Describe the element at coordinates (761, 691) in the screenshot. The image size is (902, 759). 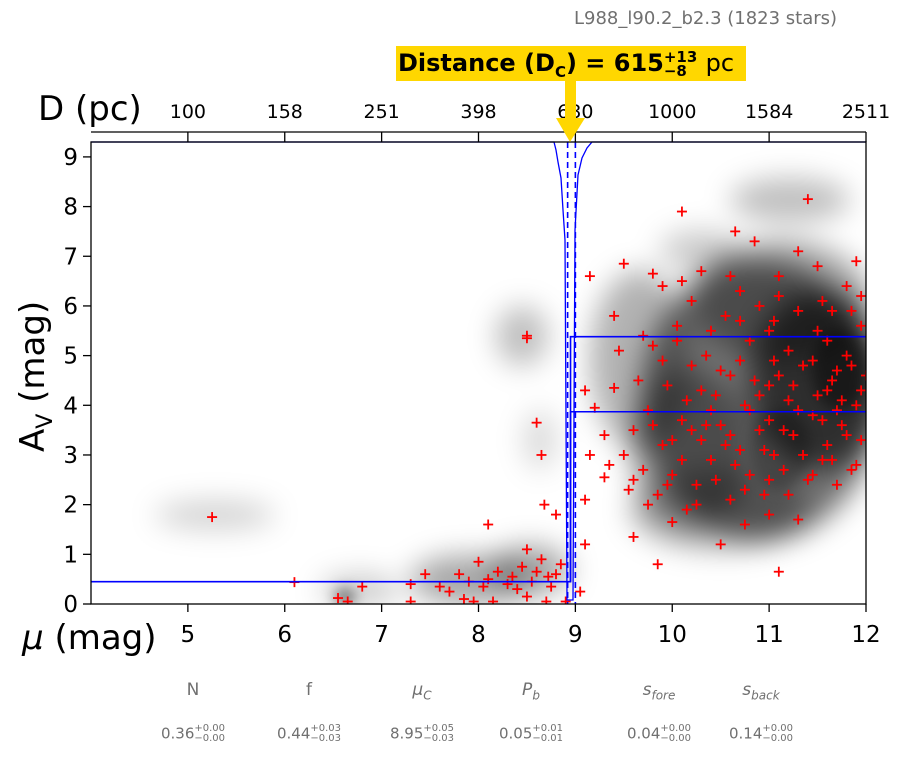
I see `param-name: sback` at that location.